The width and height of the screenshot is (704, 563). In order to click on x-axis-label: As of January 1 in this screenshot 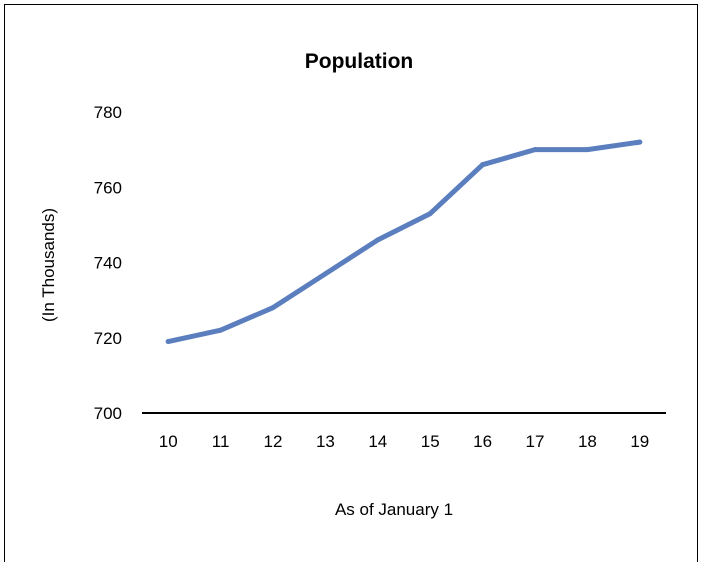, I will do `click(394, 509)`.